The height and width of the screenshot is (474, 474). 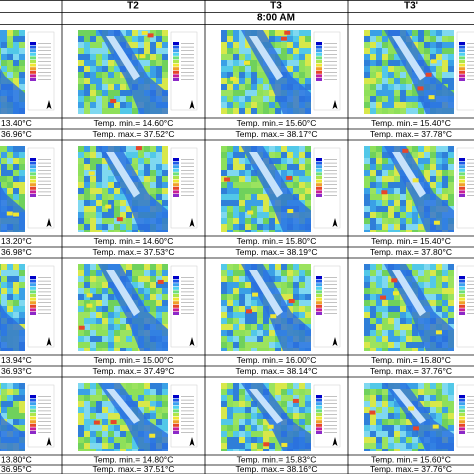 I want to click on temp-min: Temp. min.= 15.80°C, so click(x=277, y=241).